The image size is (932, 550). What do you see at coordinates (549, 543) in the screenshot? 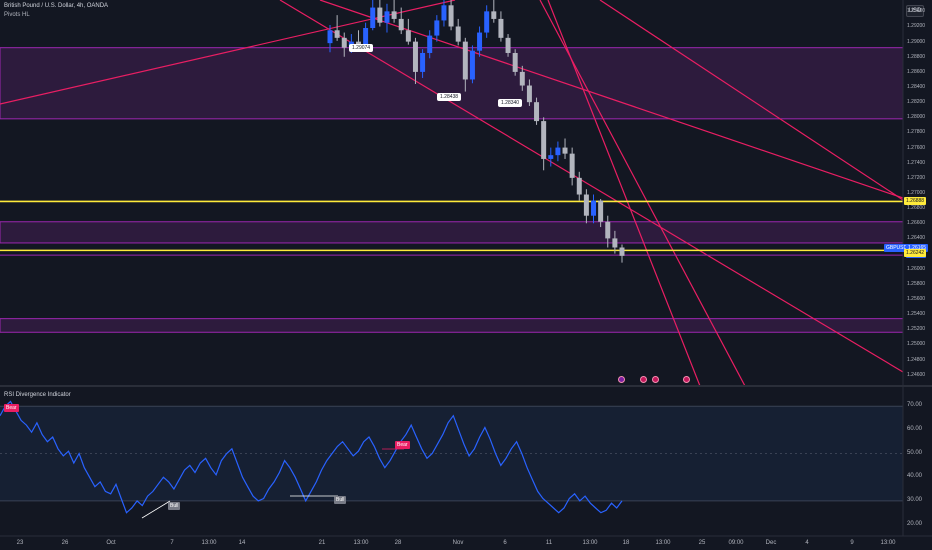
I see `time-axis-label: 11` at bounding box center [549, 543].